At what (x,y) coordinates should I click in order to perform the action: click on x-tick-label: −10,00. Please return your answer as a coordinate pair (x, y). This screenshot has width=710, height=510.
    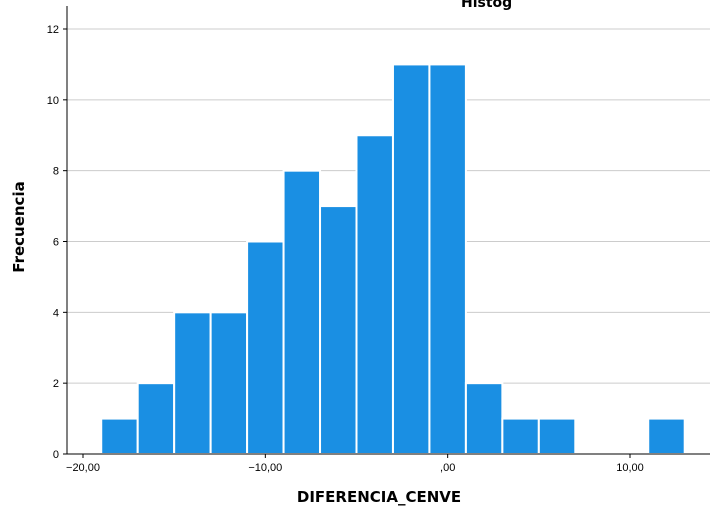
    Looking at the image, I should click on (265, 468).